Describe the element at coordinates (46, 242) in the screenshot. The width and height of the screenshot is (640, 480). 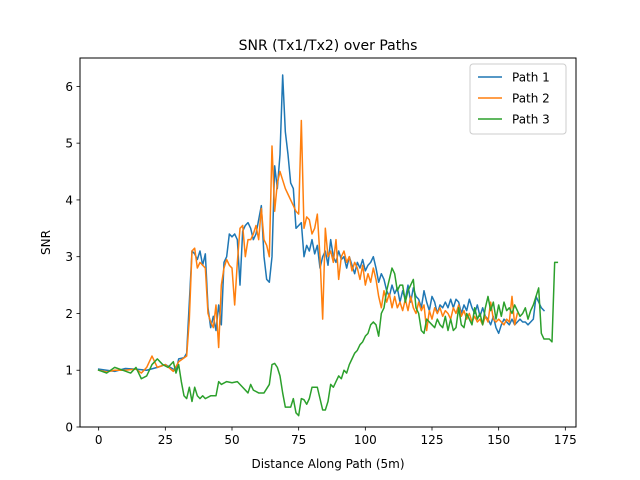
I see `y-axis-label: SNR` at that location.